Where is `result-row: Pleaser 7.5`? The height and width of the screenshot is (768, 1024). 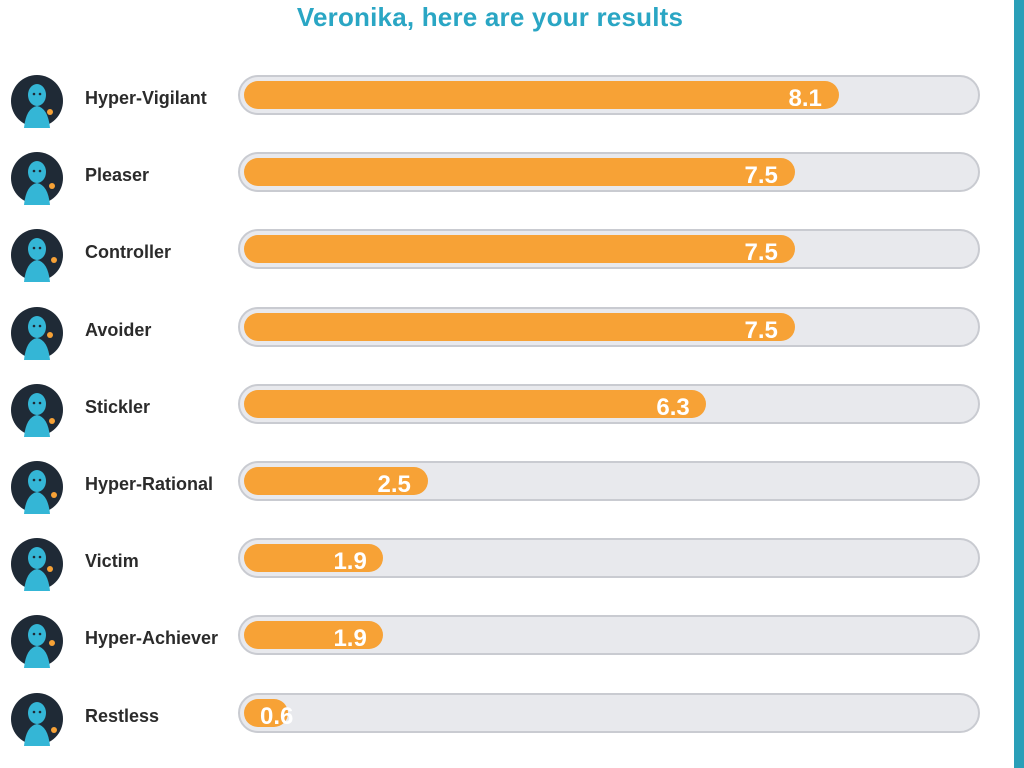 result-row: Pleaser 7.5 is located at coordinates (500, 183).